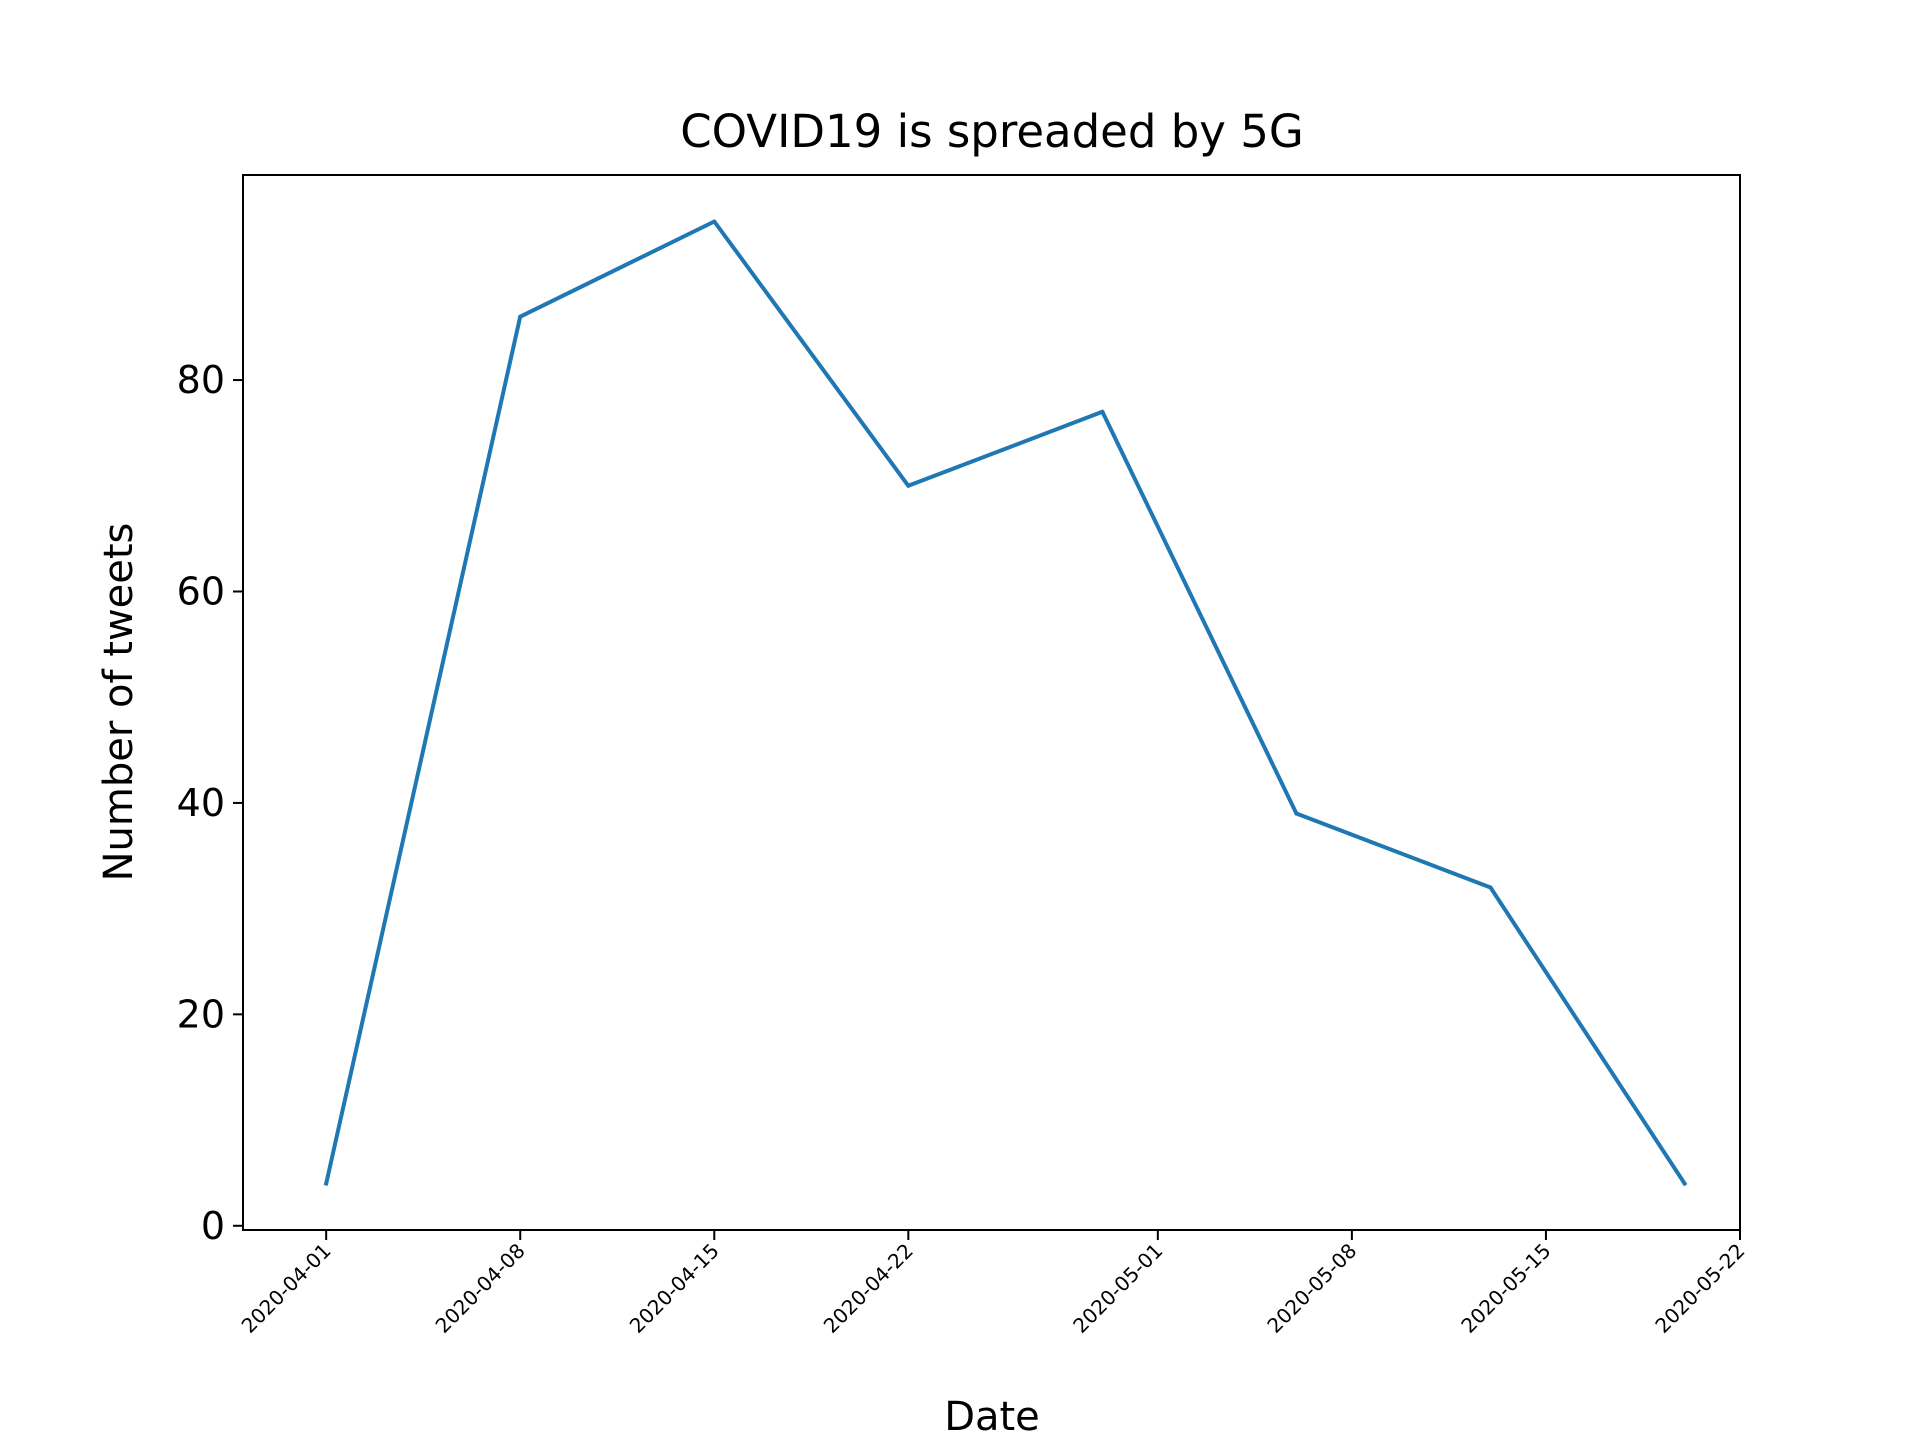  What do you see at coordinates (992, 1417) in the screenshot?
I see `x-axis-label: Date` at bounding box center [992, 1417].